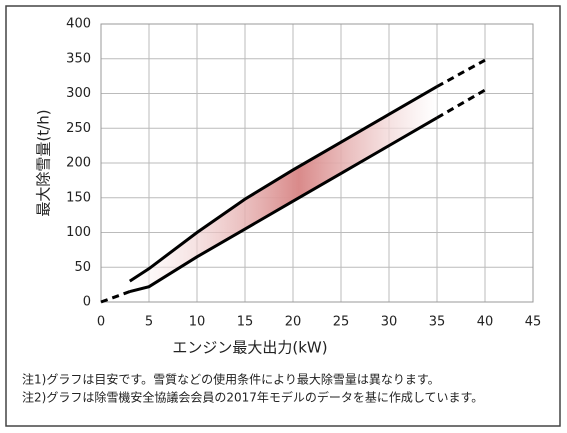 This screenshot has width=567, height=433. Describe the element at coordinates (533, 322) in the screenshot. I see `x-tick-label: 45` at that location.